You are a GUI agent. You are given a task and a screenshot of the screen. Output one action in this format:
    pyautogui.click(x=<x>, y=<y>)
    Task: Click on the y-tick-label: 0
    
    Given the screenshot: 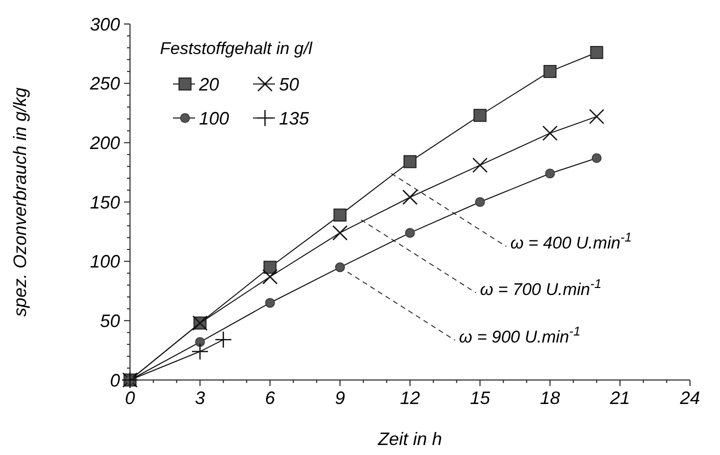 What is the action you would take?
    pyautogui.click(x=115, y=380)
    